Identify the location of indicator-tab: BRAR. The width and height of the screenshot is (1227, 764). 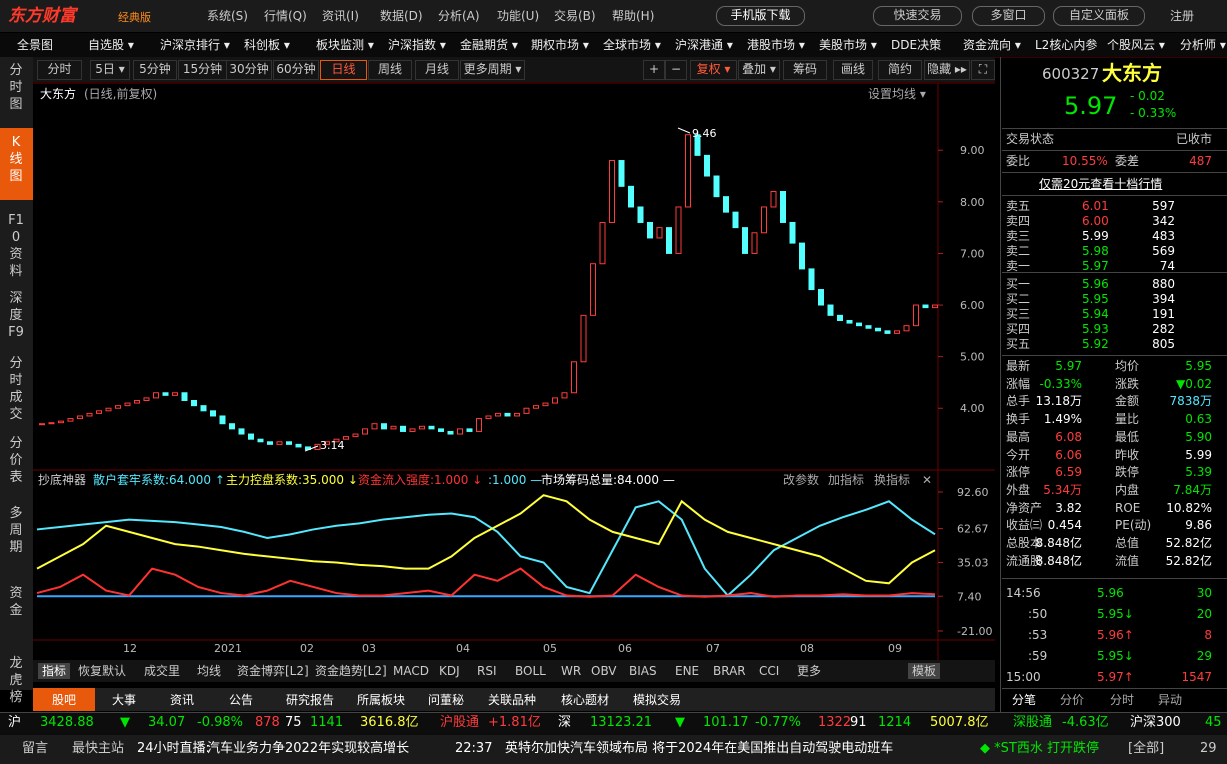
(729, 671).